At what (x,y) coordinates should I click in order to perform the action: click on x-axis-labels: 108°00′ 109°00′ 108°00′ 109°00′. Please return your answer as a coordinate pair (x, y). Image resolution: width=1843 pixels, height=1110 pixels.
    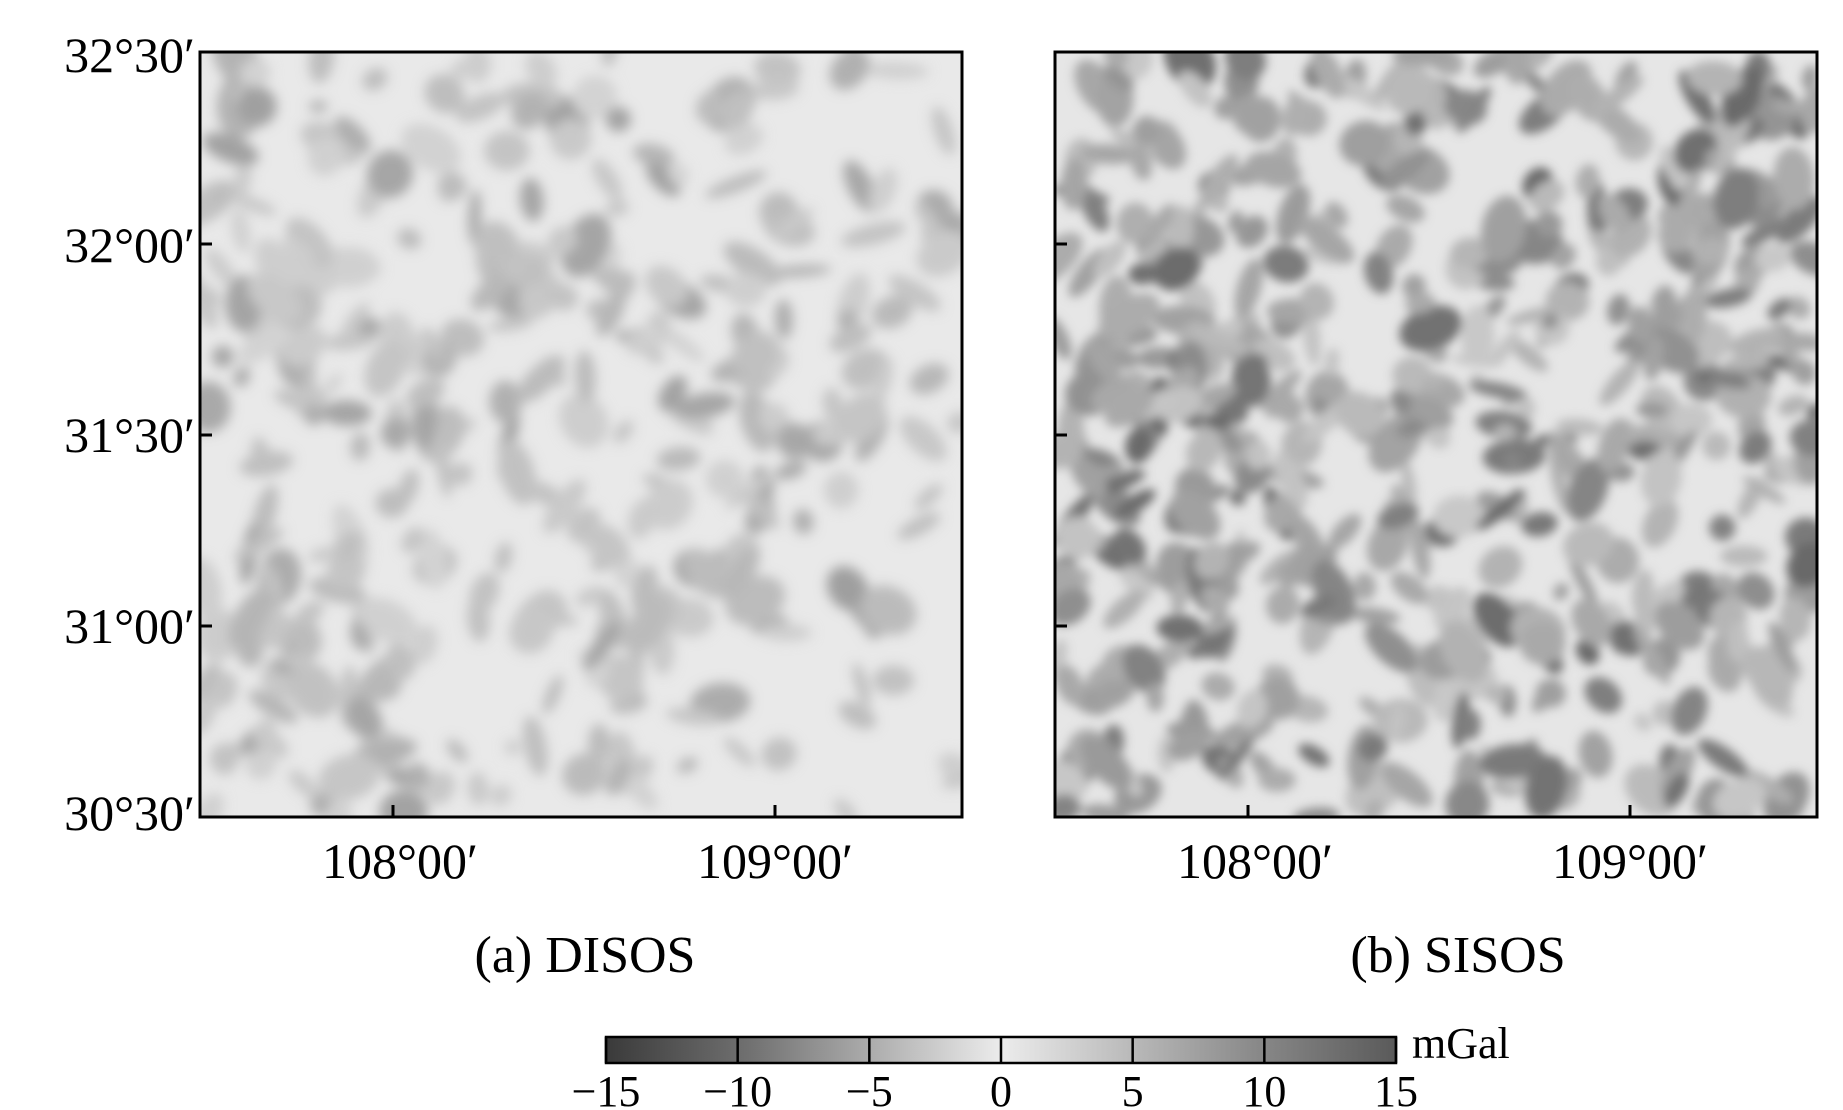
    Looking at the image, I should click on (1015, 861).